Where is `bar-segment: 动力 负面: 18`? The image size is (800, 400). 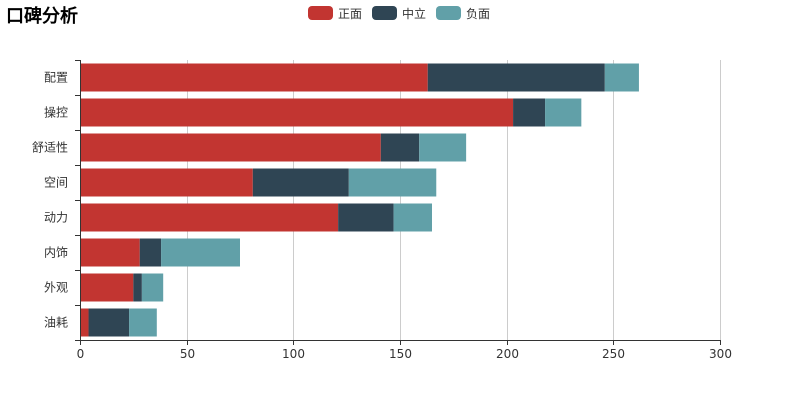
bar-segment: 动力 负面: 18 is located at coordinates (412, 217).